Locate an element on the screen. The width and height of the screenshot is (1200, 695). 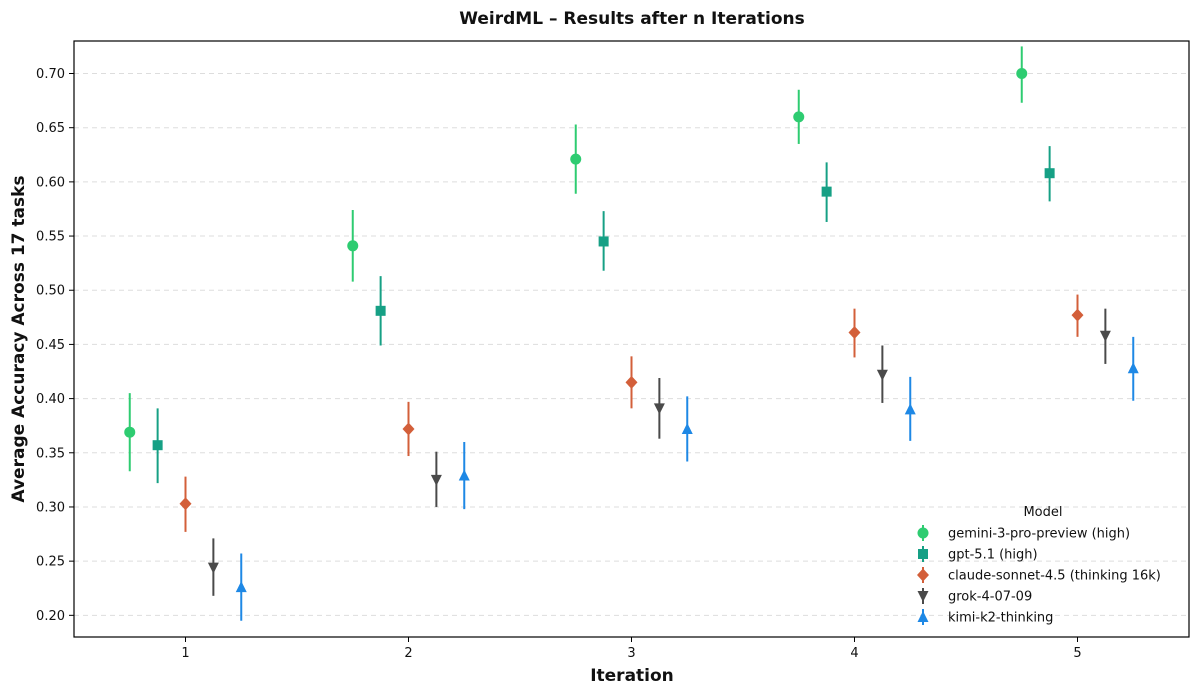
x-tick-label: 4 is located at coordinates (854, 653).